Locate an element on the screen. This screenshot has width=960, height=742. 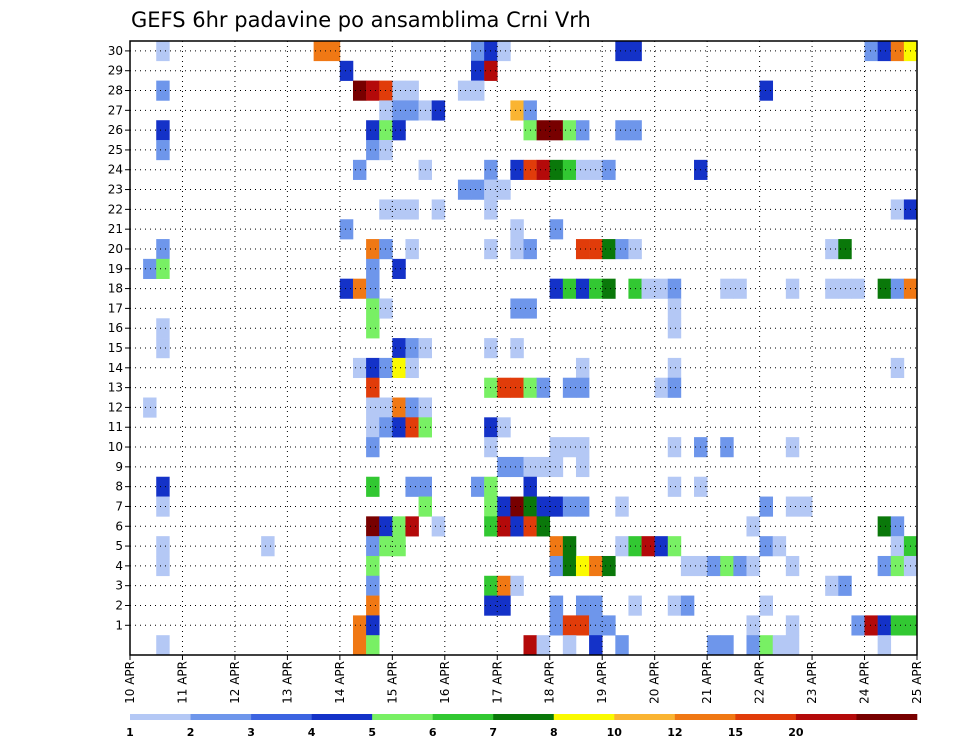
x-tick-label: 17 APR is located at coordinates (497, 682).